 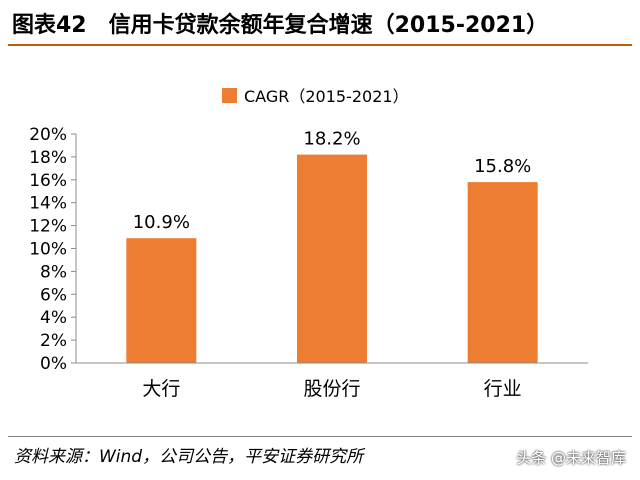 What do you see at coordinates (328, 25) in the screenshot?
I see `figure-title-text: 信用卡贷款余额年复合增速（2015-2021）` at bounding box center [328, 25].